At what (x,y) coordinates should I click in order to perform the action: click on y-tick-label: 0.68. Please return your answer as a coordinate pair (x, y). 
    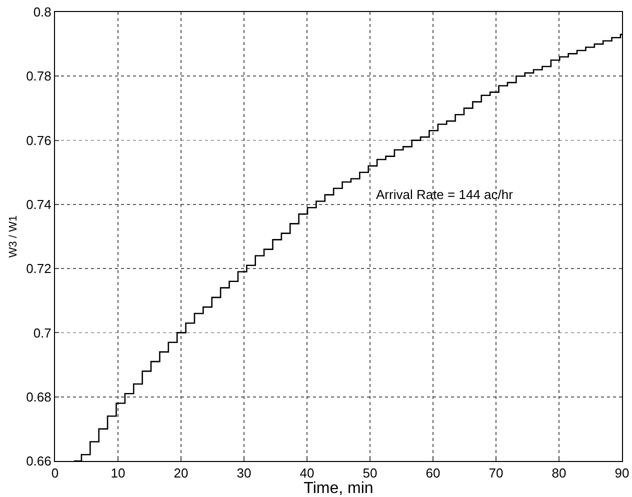
    Looking at the image, I should click on (39, 396).